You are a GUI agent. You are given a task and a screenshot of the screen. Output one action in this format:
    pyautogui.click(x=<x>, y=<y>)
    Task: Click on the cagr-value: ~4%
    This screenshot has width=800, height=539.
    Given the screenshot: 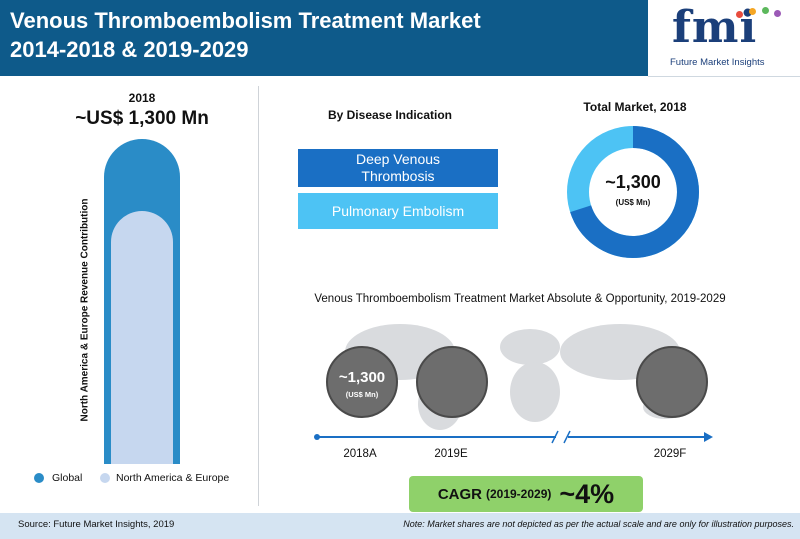 What is the action you would take?
    pyautogui.click(x=587, y=493)
    